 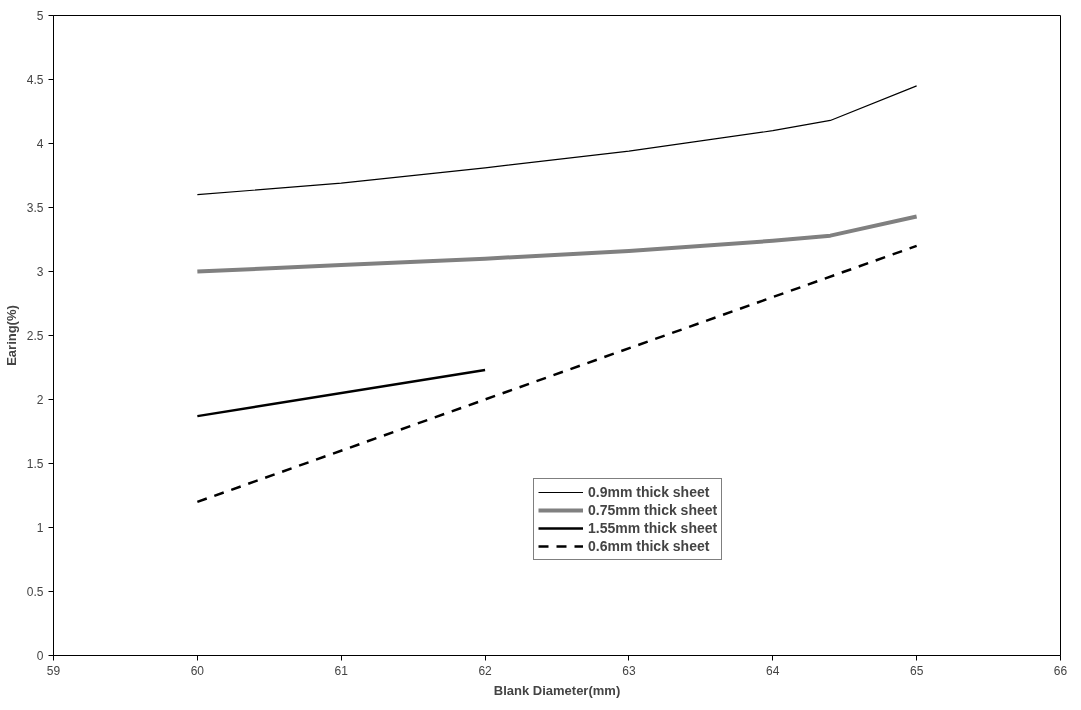 What do you see at coordinates (11, 335) in the screenshot?
I see `y-axis-title: Earing(%)` at bounding box center [11, 335].